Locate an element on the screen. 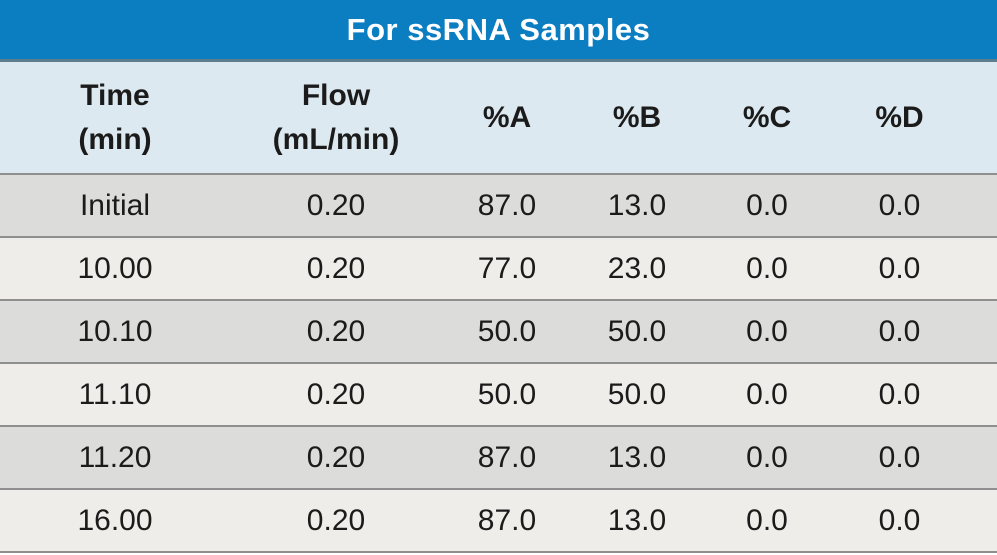  cell-time: 11.20 is located at coordinates (115, 457).